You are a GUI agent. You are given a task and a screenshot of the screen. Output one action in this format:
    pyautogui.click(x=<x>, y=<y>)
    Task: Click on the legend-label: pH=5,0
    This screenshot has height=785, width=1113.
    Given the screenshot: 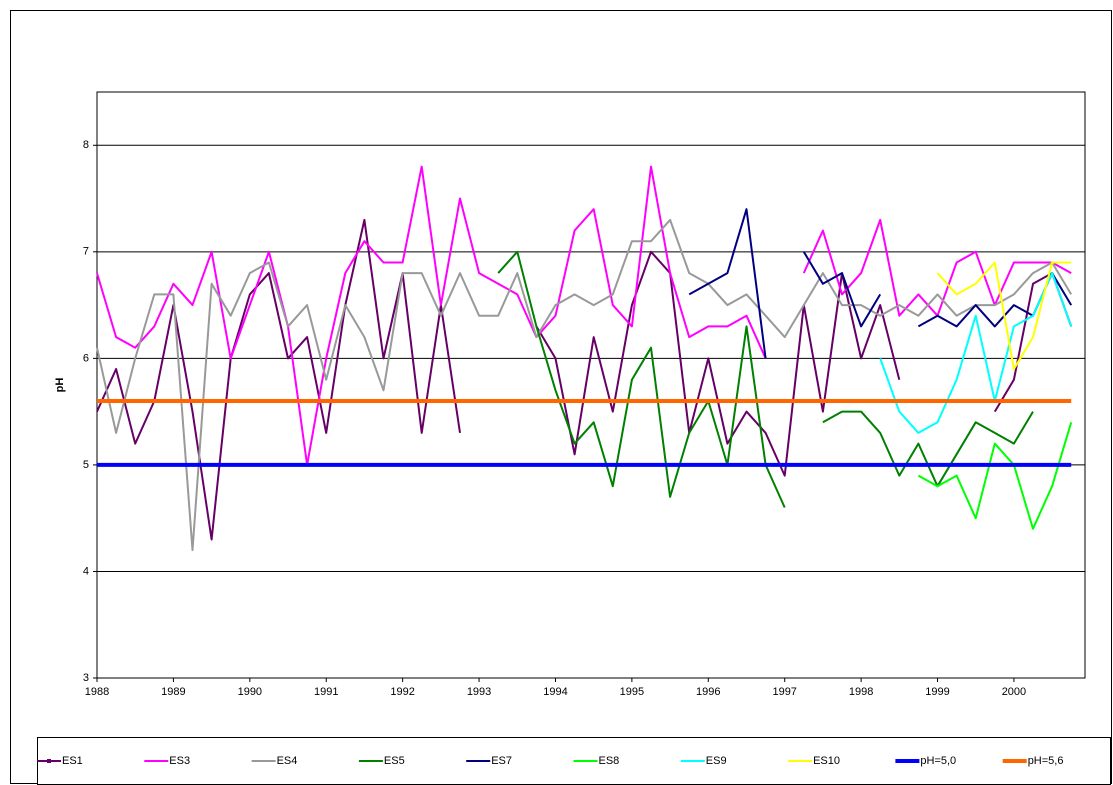 What is the action you would take?
    pyautogui.click(x=938, y=761)
    